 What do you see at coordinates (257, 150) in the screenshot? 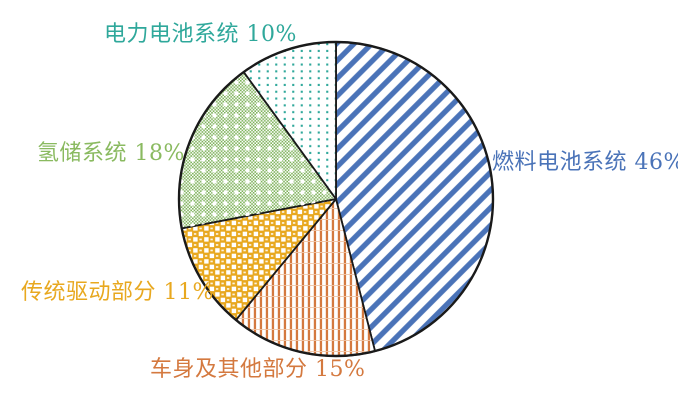
I see `pie-slice-hydrogen-storage-dot-overlay` at bounding box center [257, 150].